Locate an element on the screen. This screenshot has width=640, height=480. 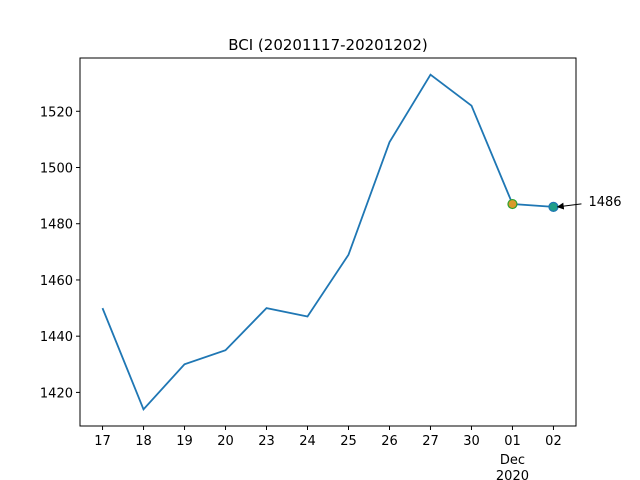
x-tick-label: 27 is located at coordinates (430, 441).